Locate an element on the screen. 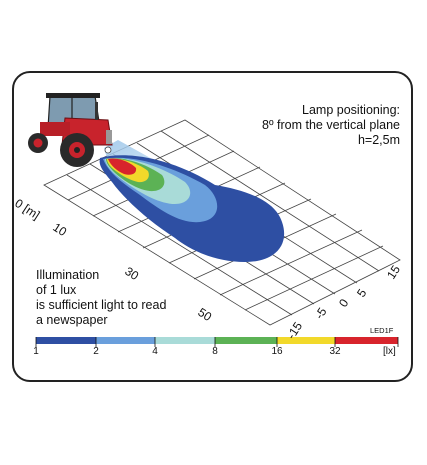 The width and height of the screenshot is (427, 465). scale-unit: [lx] is located at coordinates (389, 351).